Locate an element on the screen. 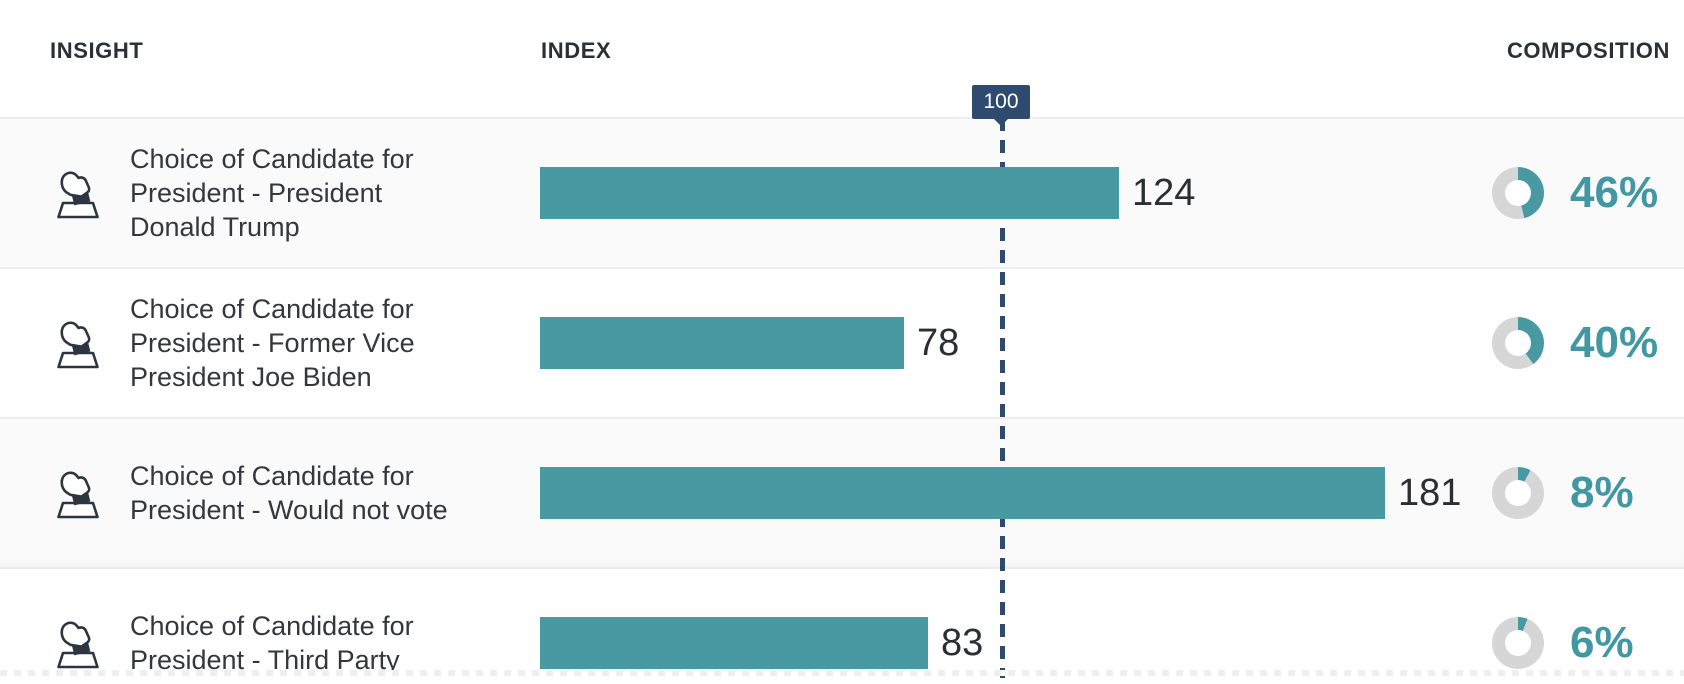 The width and height of the screenshot is (1684, 684). composition-cell: 46% is located at coordinates (1588, 193).